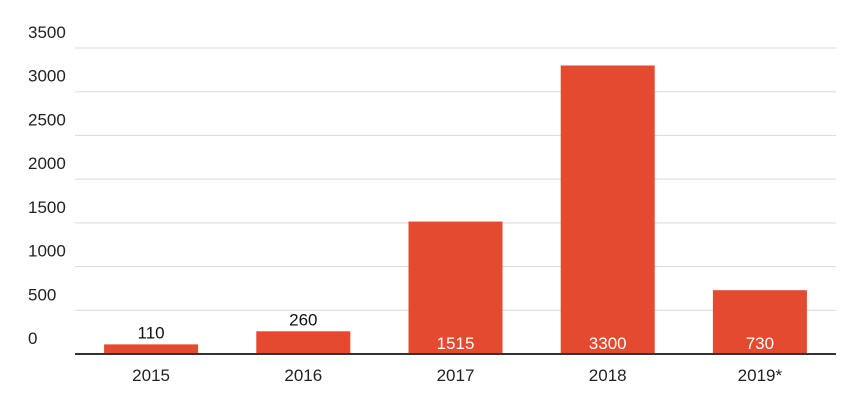  Describe the element at coordinates (47, 76) in the screenshot. I see `y-tick-label: 3000` at that location.